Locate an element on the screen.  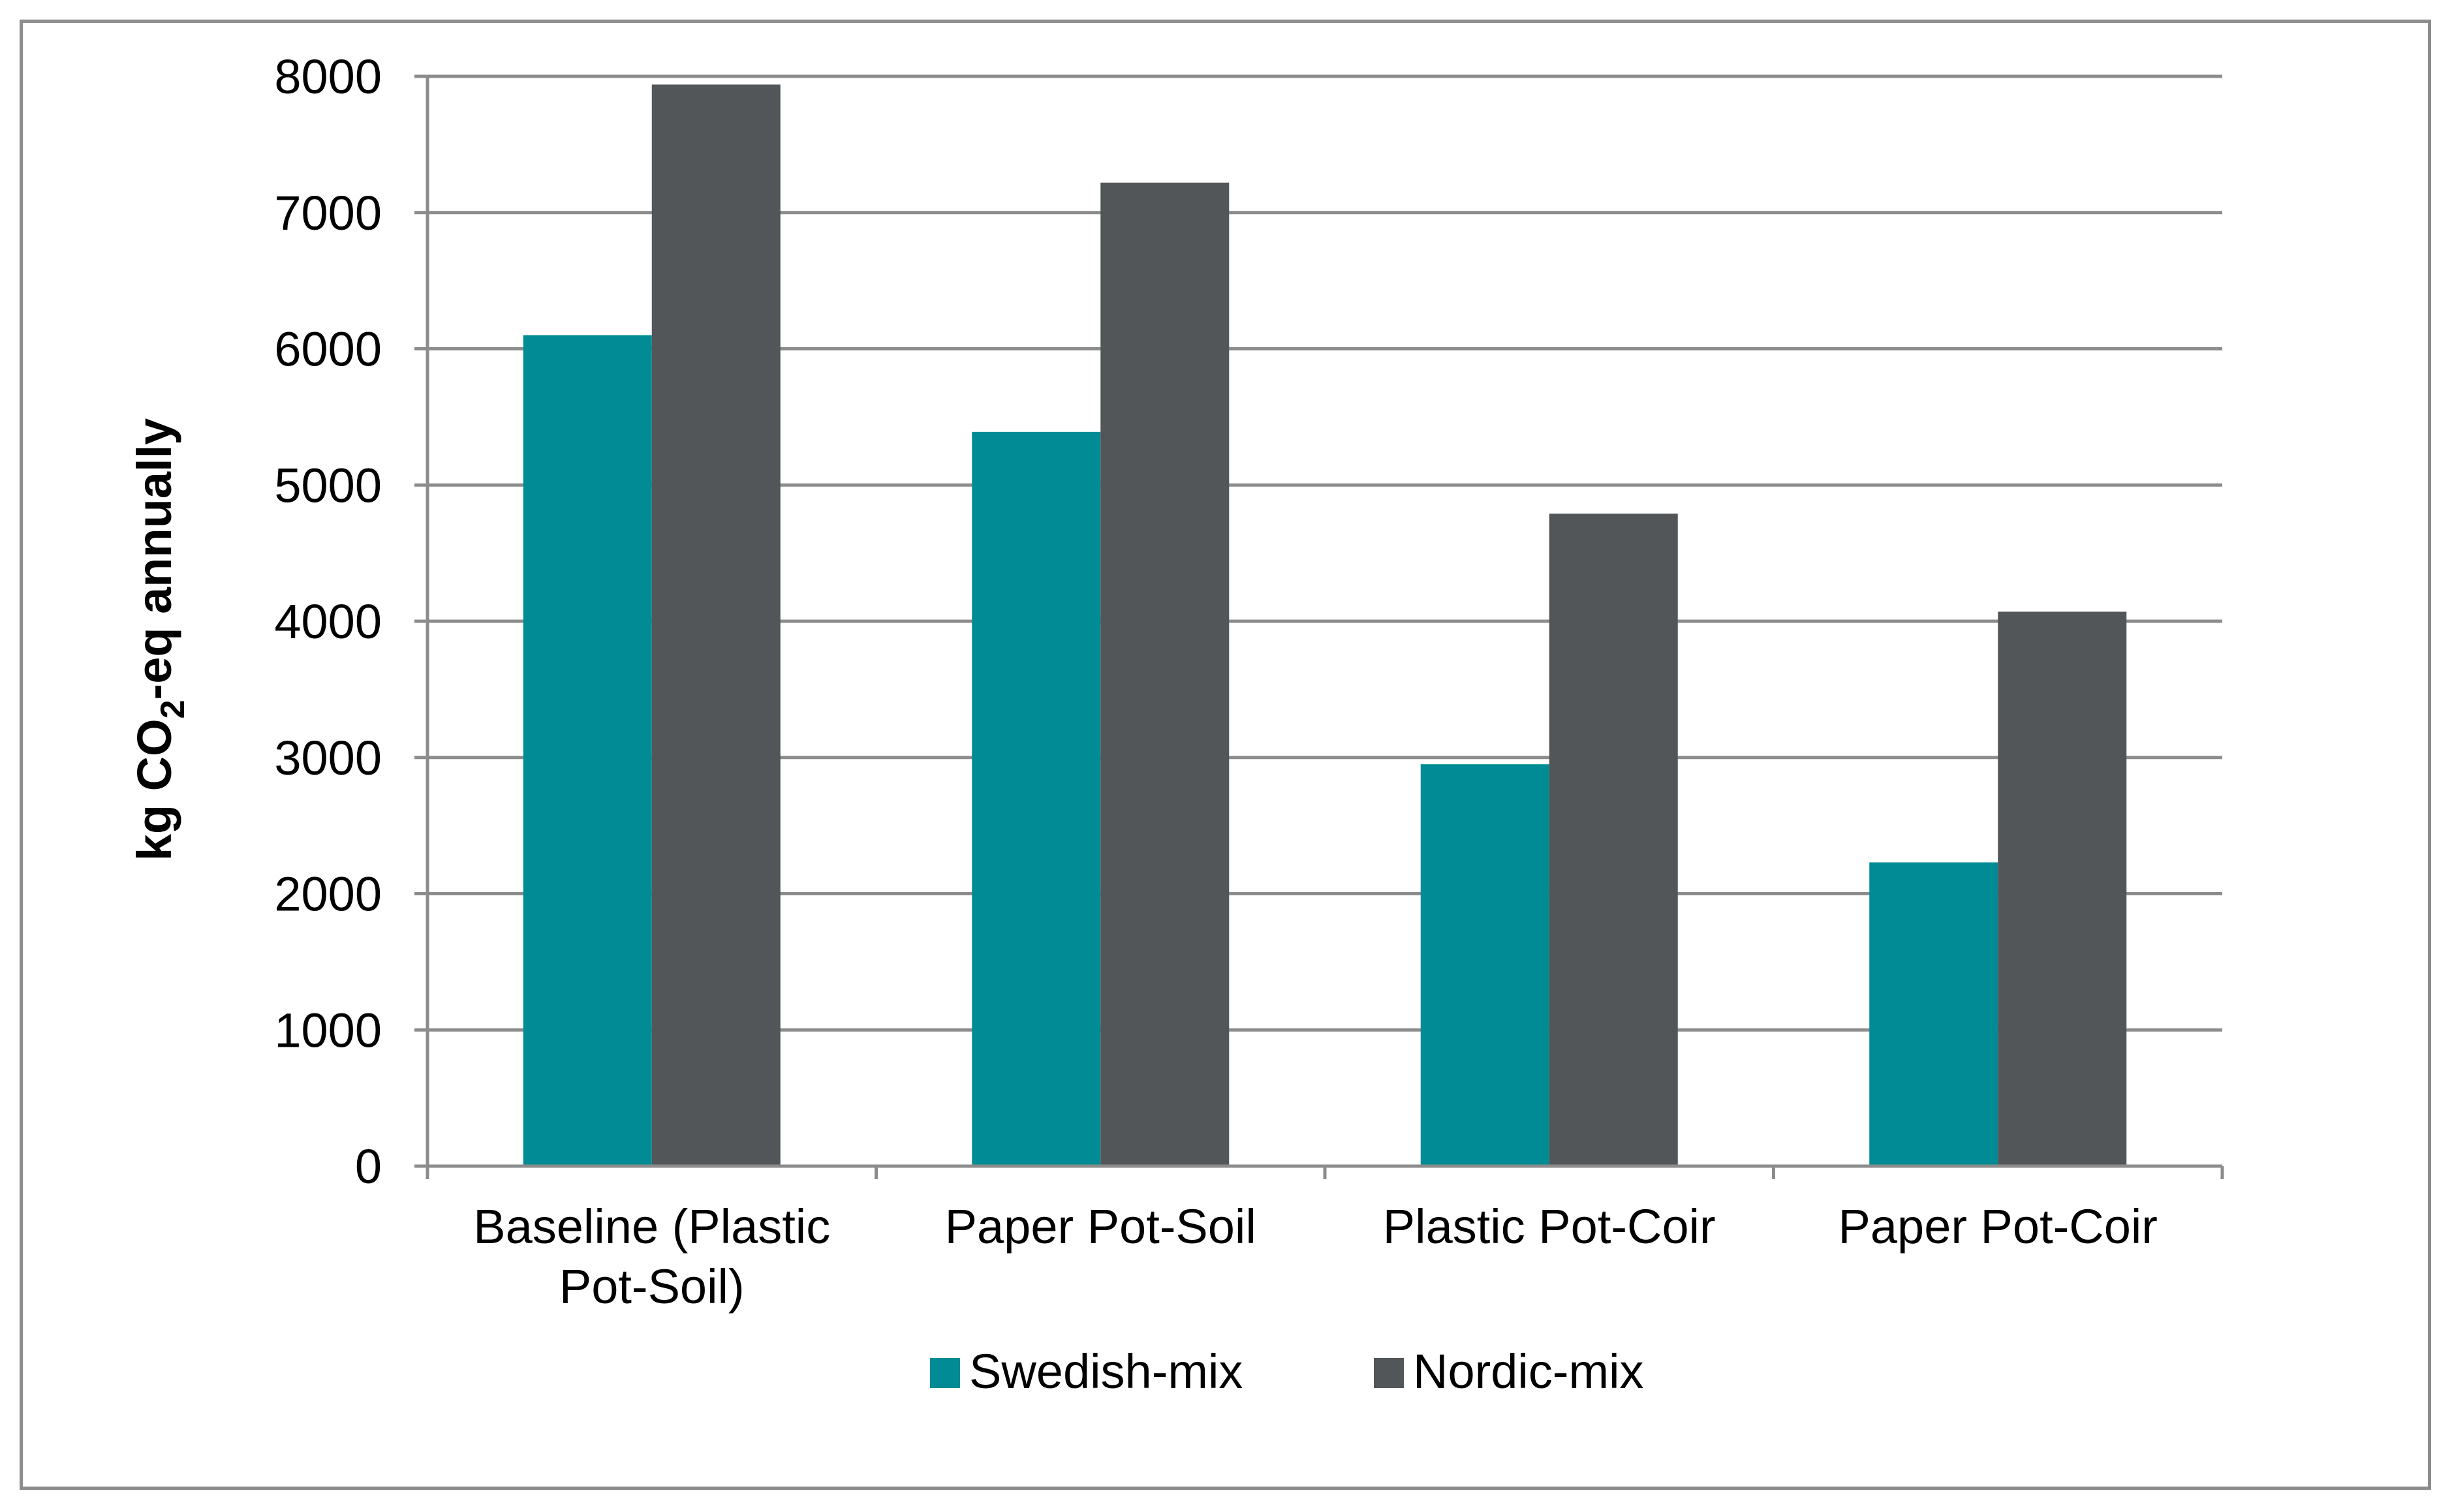
y-tick-label: 2000 is located at coordinates (328, 894).